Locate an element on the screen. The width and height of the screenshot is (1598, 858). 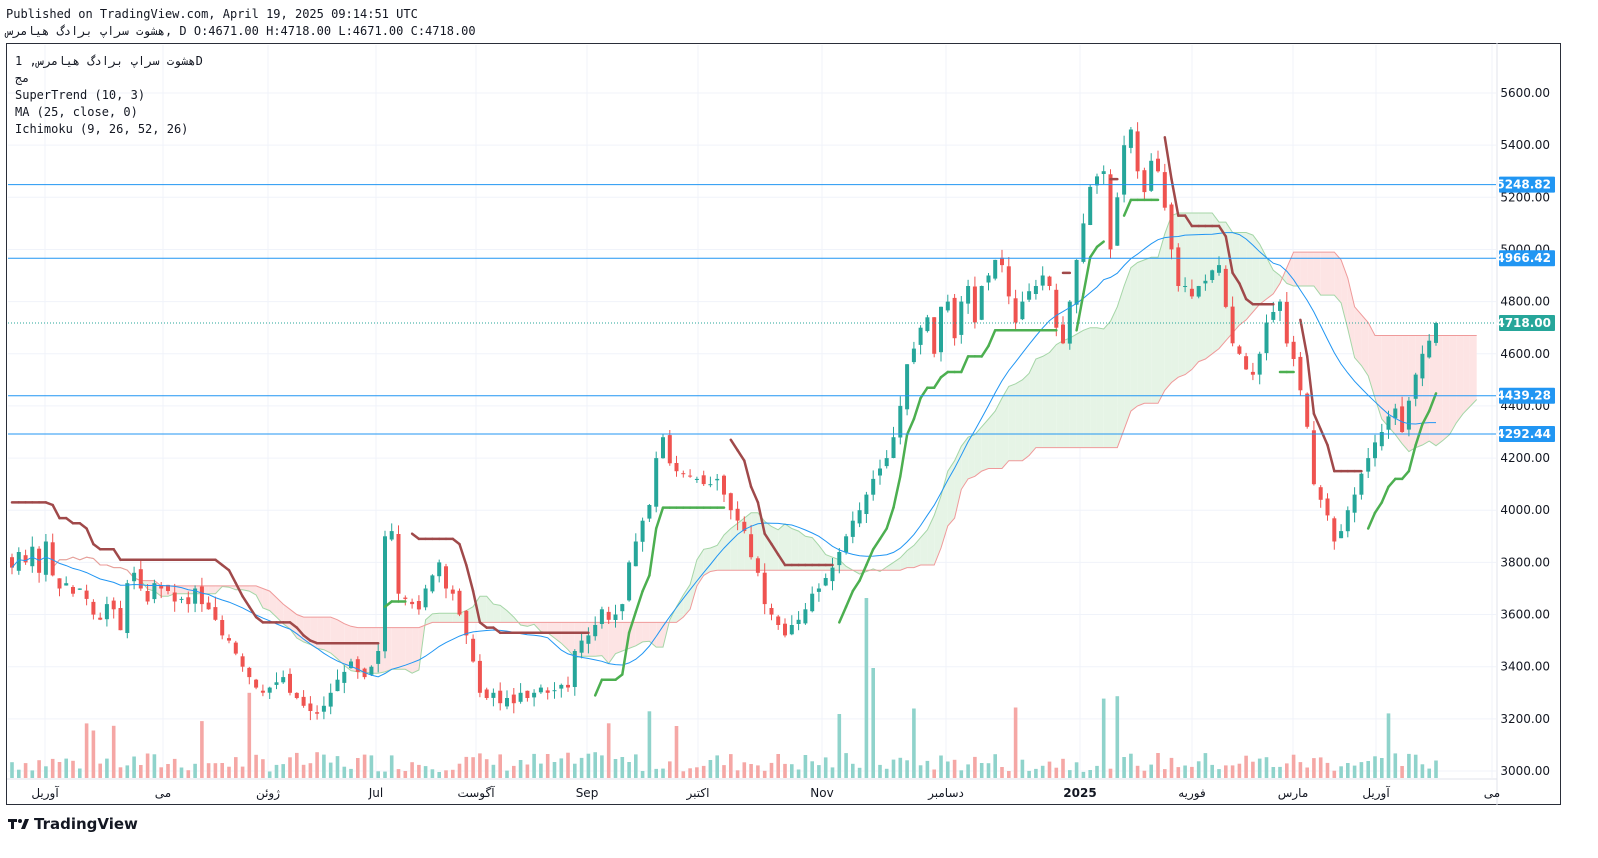
time-tick-label: دسامبر is located at coordinates (945, 793).